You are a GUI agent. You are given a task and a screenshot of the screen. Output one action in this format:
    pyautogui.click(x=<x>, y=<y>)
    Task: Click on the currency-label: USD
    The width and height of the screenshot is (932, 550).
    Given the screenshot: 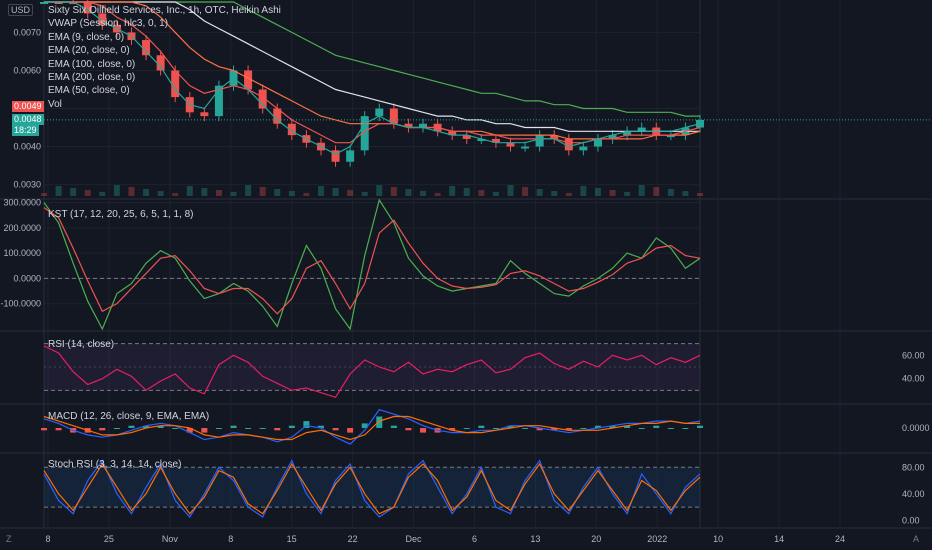 What is the action you would take?
    pyautogui.click(x=21, y=10)
    